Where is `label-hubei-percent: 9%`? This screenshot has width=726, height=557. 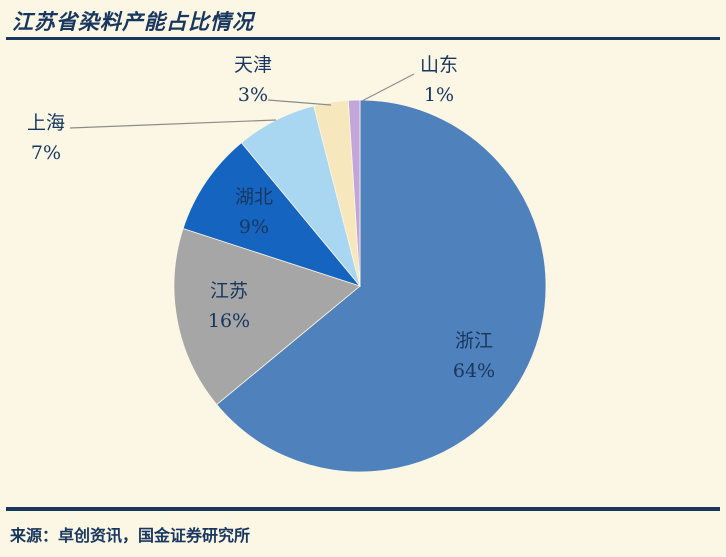 label-hubei-percent: 9% is located at coordinates (254, 227).